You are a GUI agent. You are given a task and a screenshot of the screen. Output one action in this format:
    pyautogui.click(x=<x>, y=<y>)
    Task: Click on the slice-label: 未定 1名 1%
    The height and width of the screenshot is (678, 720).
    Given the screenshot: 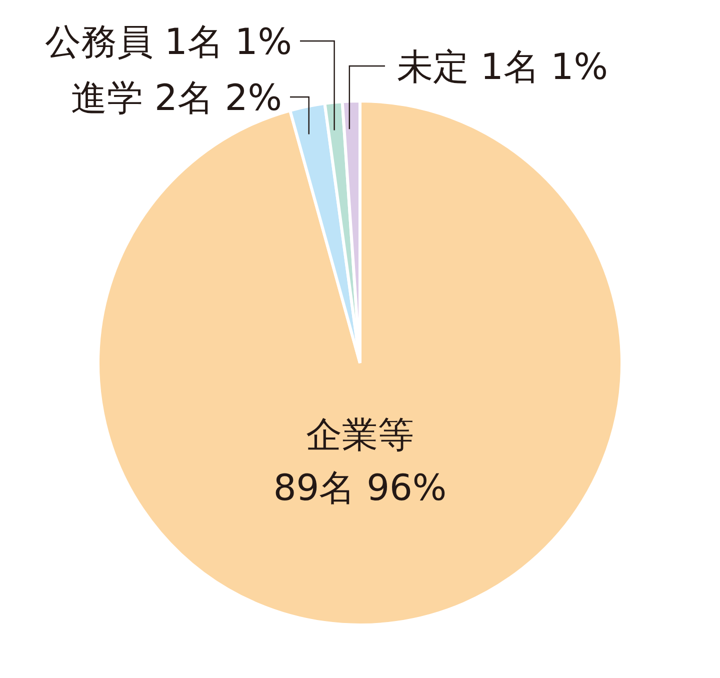 What is the action you would take?
    pyautogui.click(x=502, y=67)
    